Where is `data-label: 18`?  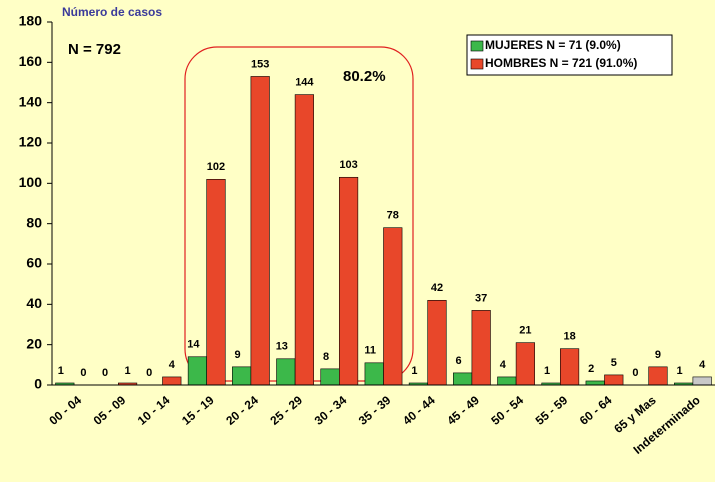
data-label: 18 is located at coordinates (569, 337).